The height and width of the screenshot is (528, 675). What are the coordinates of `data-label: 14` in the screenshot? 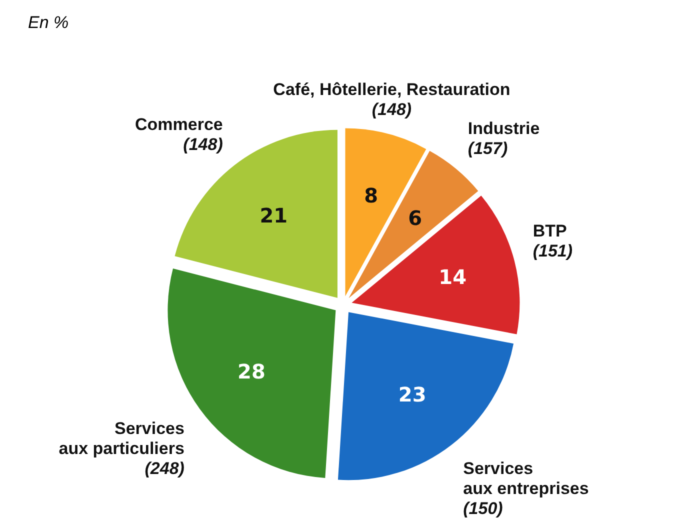 It's located at (452, 276).